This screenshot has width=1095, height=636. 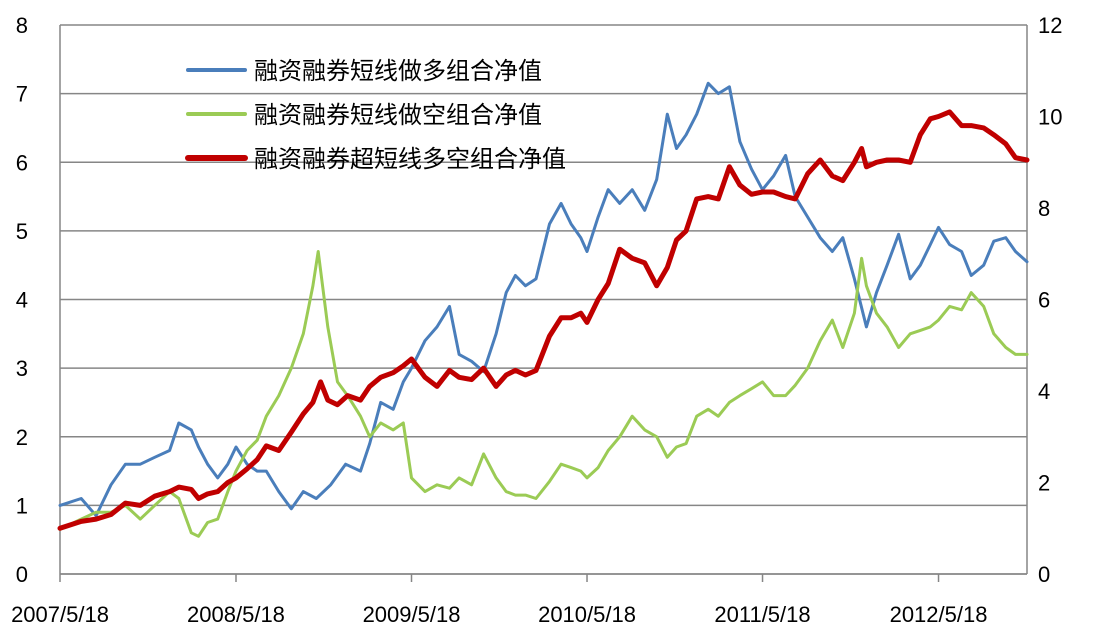 I want to click on y-left-tick-label: 3, so click(x=22, y=368).